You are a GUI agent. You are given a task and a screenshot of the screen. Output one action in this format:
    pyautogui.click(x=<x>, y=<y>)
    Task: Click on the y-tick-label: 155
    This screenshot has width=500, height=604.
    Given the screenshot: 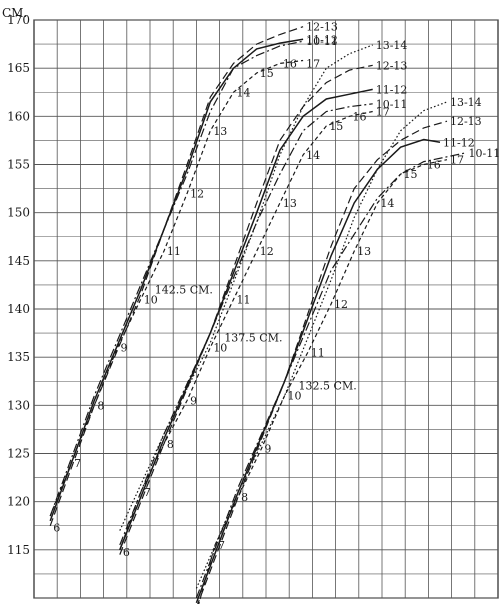 What is the action you would take?
    pyautogui.click(x=18, y=165)
    